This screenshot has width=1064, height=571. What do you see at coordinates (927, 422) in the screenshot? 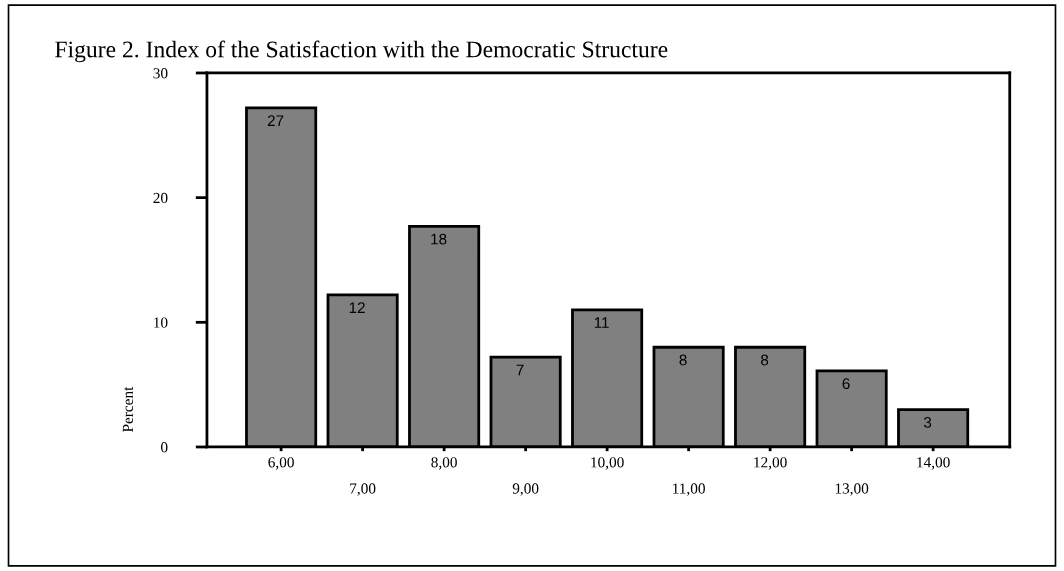
I see `data-label: 3` at bounding box center [927, 422].